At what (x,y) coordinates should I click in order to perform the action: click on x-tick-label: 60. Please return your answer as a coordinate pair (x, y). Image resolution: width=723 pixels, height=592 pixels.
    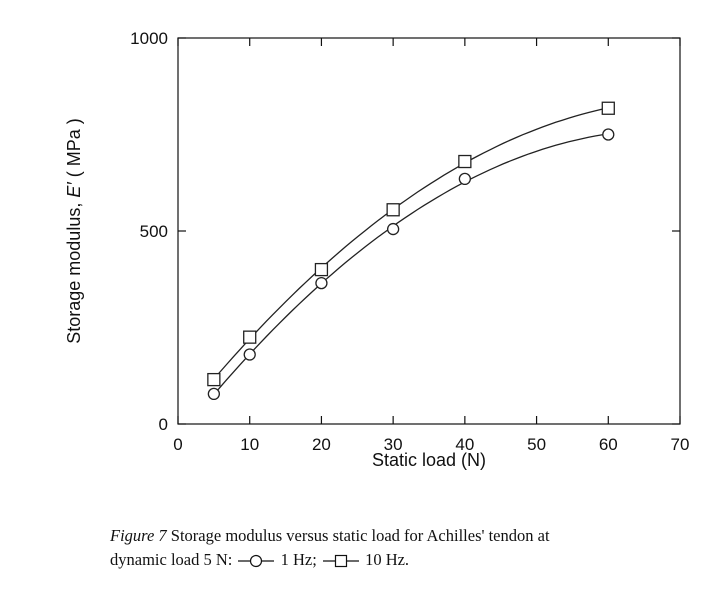
    Looking at the image, I should click on (608, 444).